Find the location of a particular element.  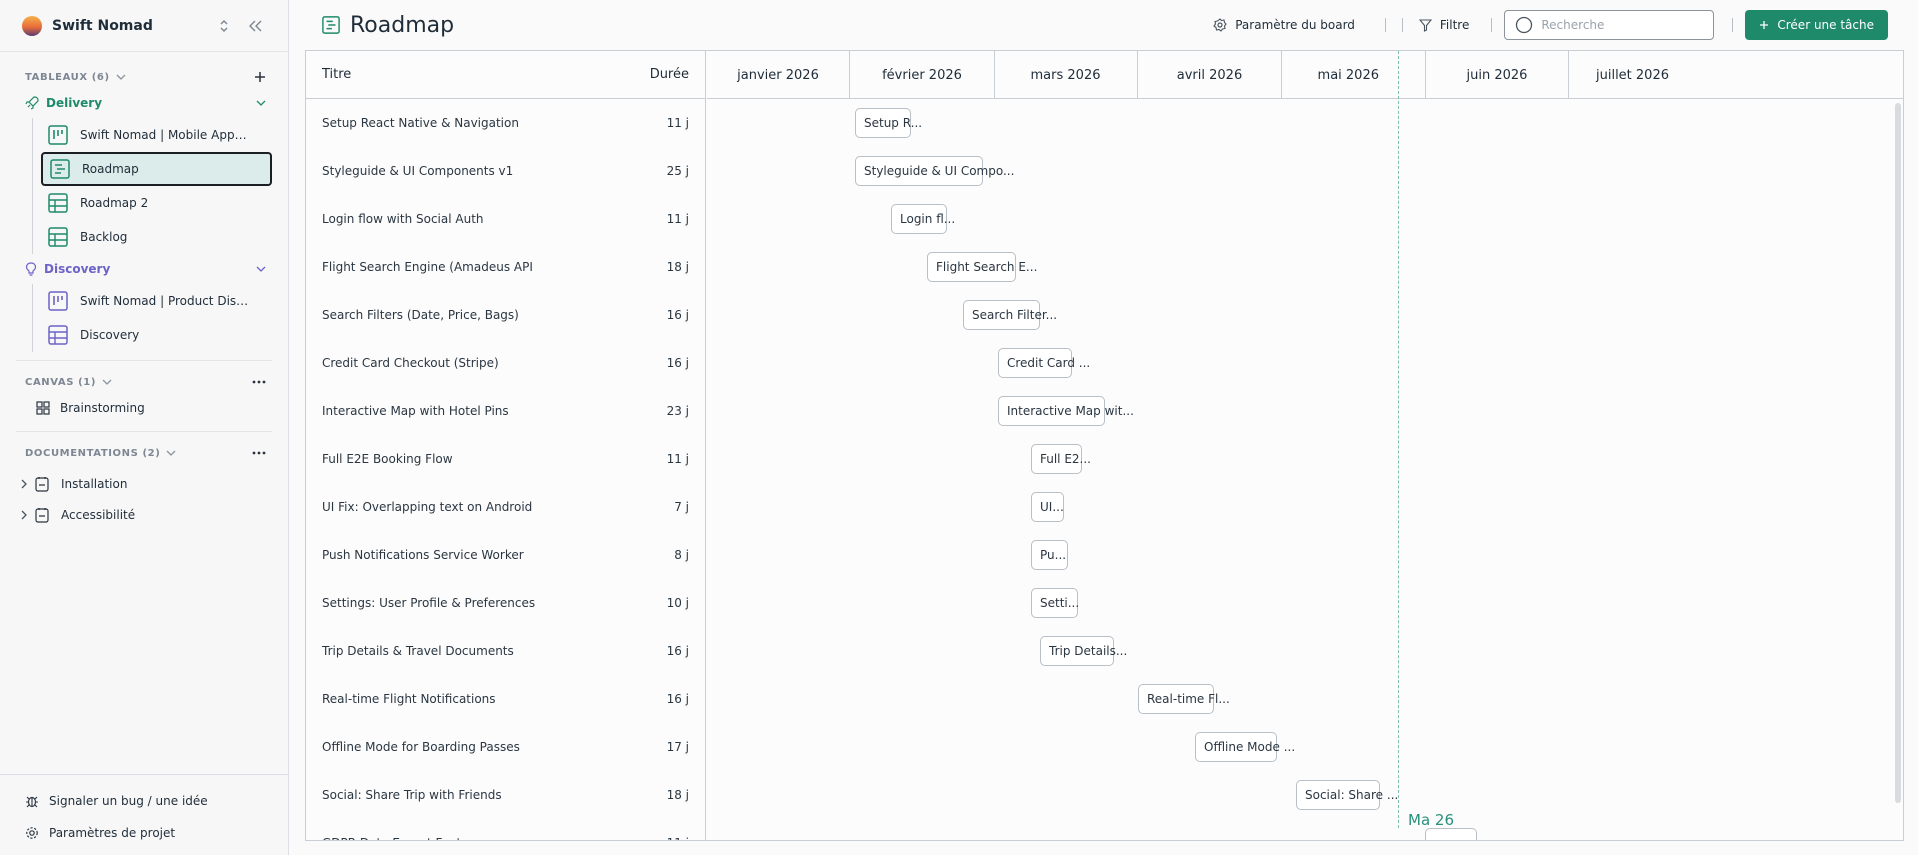

docs-section-header: DOCUMENTATIONS (2) is located at coordinates (144, 453).